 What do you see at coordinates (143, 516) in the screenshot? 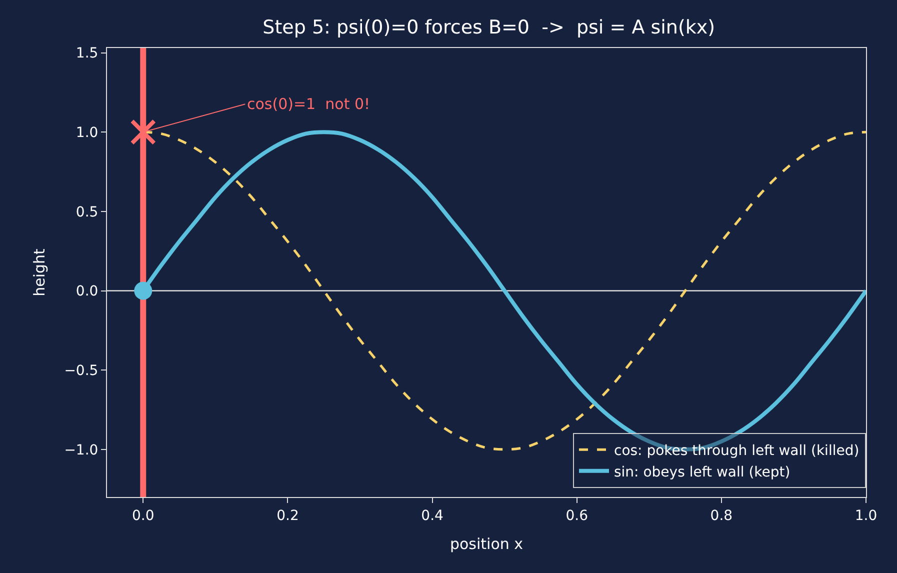
I see `x-tick-label: 0.0` at bounding box center [143, 516].